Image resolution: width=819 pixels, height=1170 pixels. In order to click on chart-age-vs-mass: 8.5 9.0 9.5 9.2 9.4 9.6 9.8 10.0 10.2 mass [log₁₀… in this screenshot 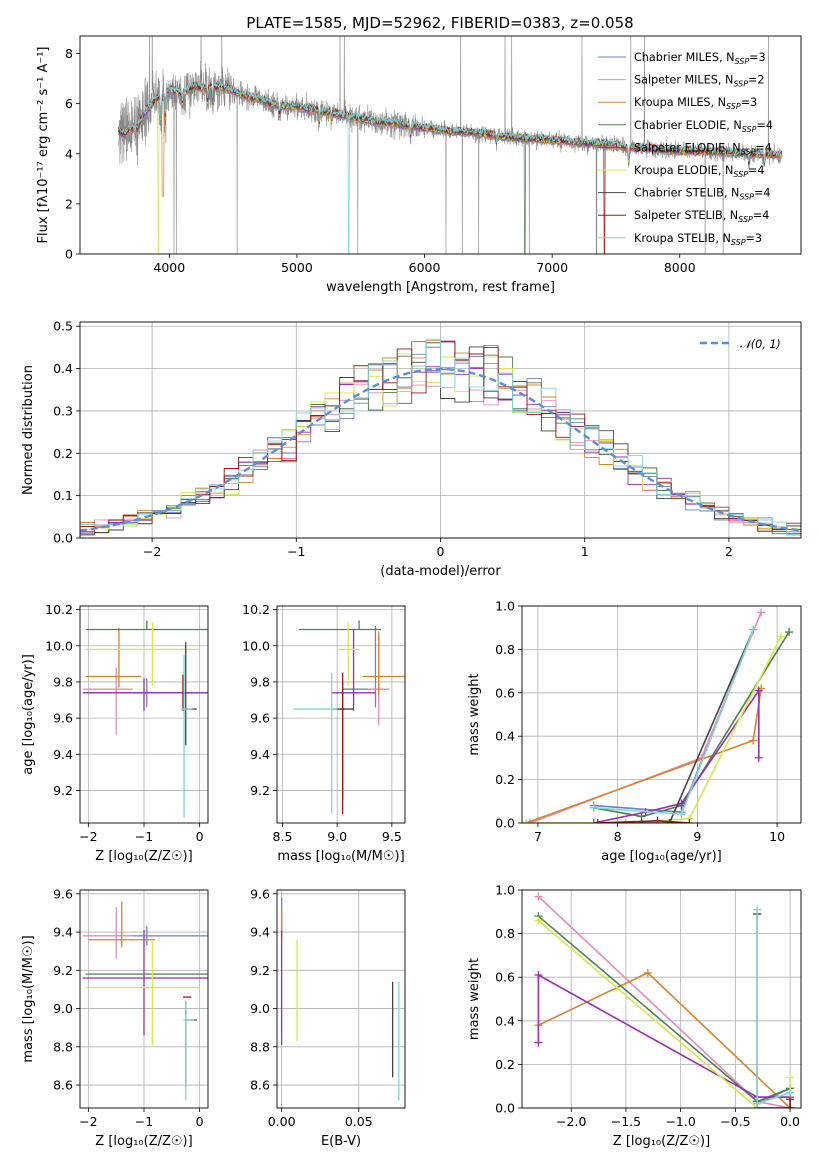, I will do `click(324, 733)`.